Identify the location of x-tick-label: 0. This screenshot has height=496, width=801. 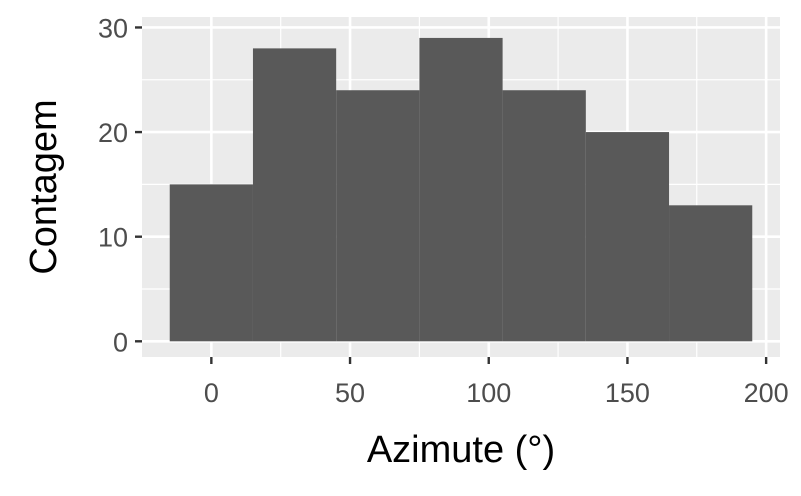
(211, 393).